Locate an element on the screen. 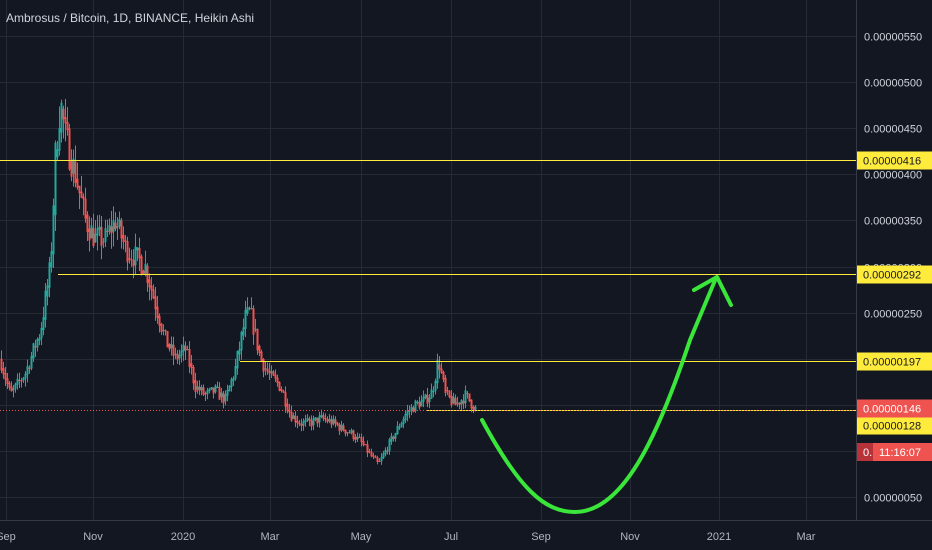  price-tick-label: 0.00000550 is located at coordinates (893, 38).